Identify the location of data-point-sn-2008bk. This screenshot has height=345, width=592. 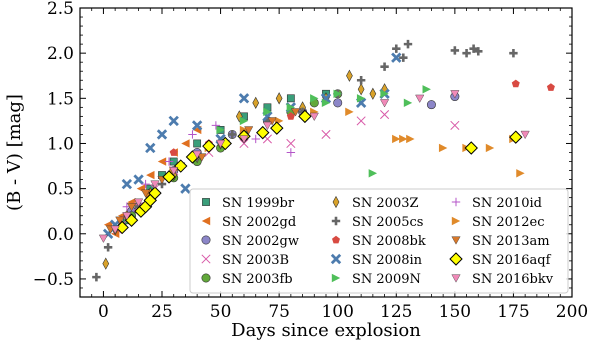
(173, 152).